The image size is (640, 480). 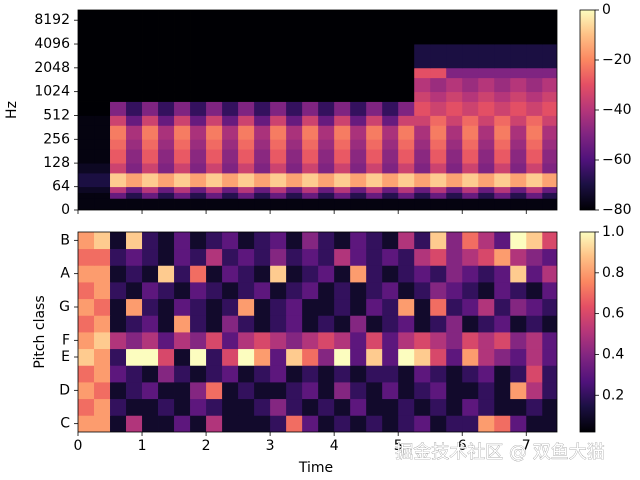 I want to click on x-tick-label: 2, so click(x=206, y=446).